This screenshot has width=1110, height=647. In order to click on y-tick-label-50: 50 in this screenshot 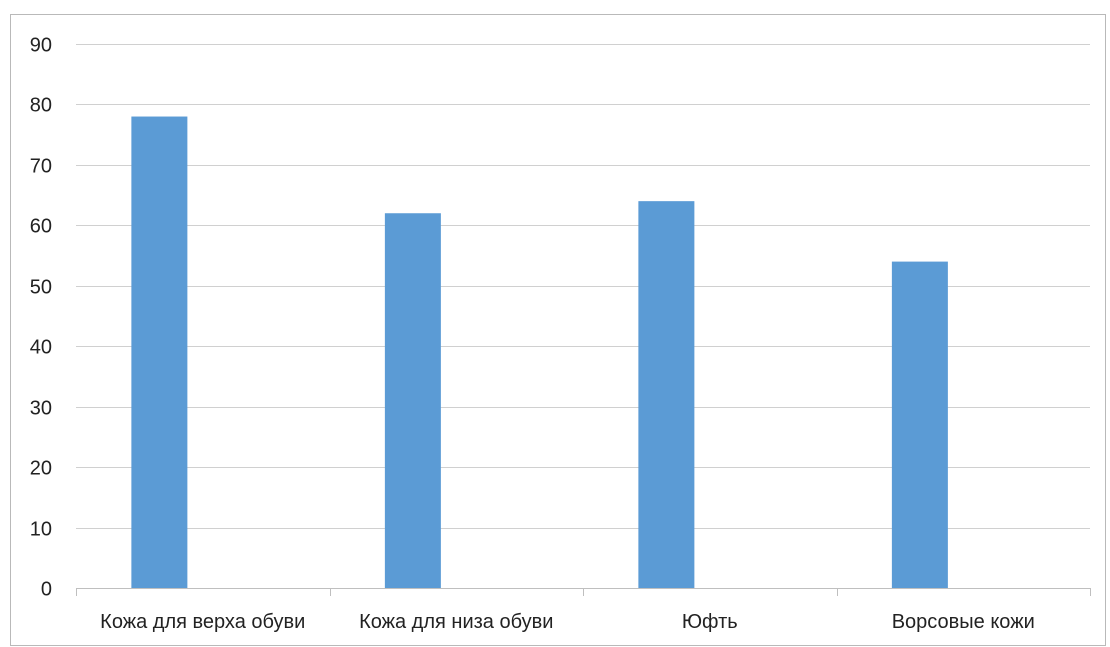, I will do `click(41, 288)`.